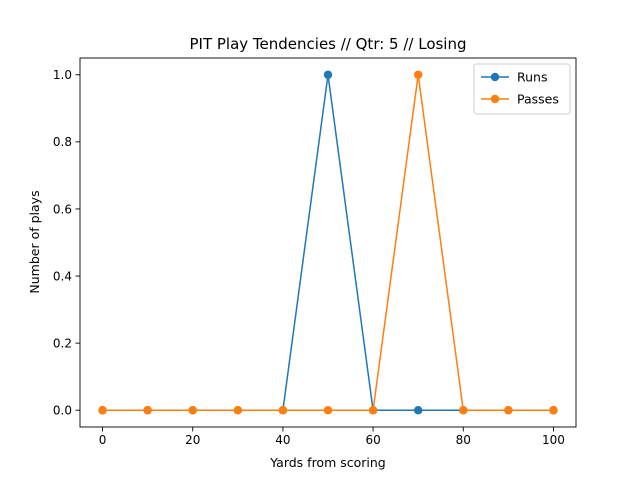 This screenshot has width=640, height=480. I want to click on y-tick-label: 1.0, so click(62, 75).